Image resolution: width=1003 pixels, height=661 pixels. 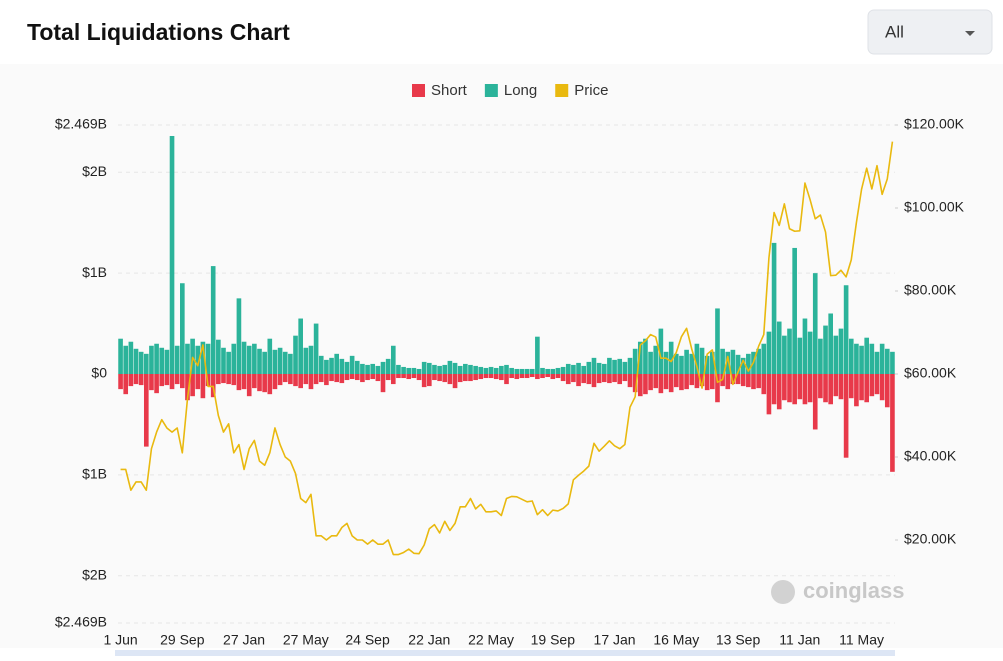 I want to click on dropdown-box, so click(x=930, y=32).